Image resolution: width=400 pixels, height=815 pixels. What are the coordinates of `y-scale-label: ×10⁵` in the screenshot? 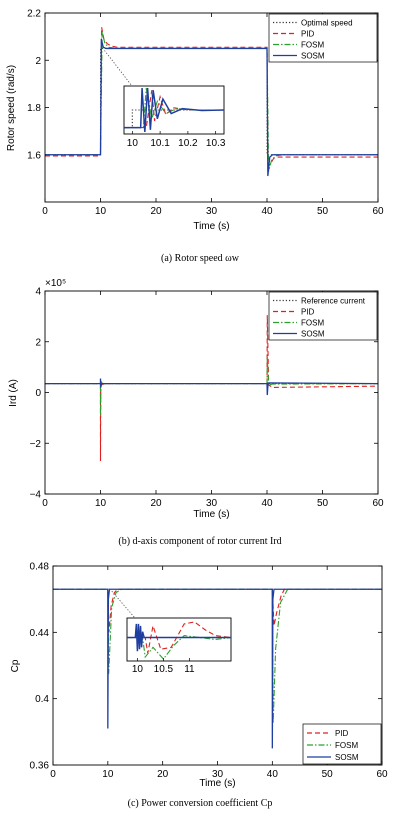 It's located at (55, 283).